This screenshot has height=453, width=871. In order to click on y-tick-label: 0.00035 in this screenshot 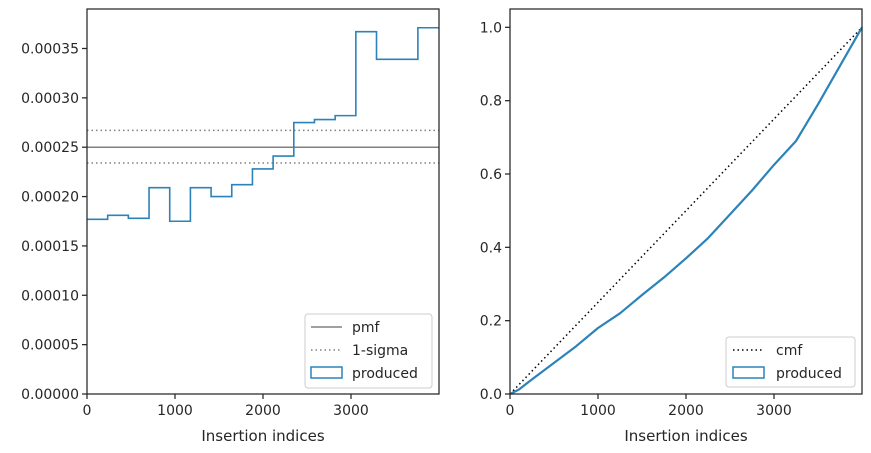, I will do `click(50, 49)`.